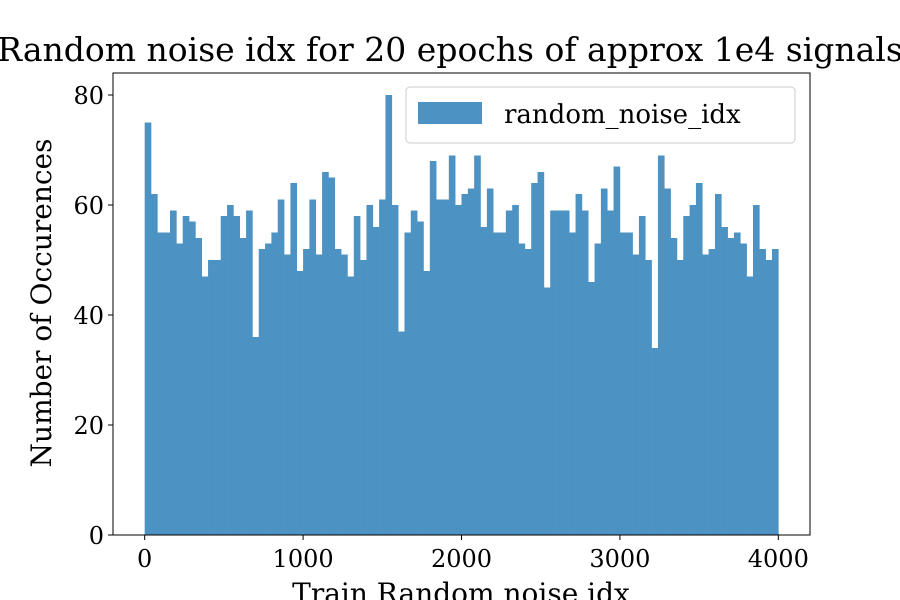  Describe the element at coordinates (622, 115) in the screenshot. I see `legend-label: random_noise_idx` at that location.